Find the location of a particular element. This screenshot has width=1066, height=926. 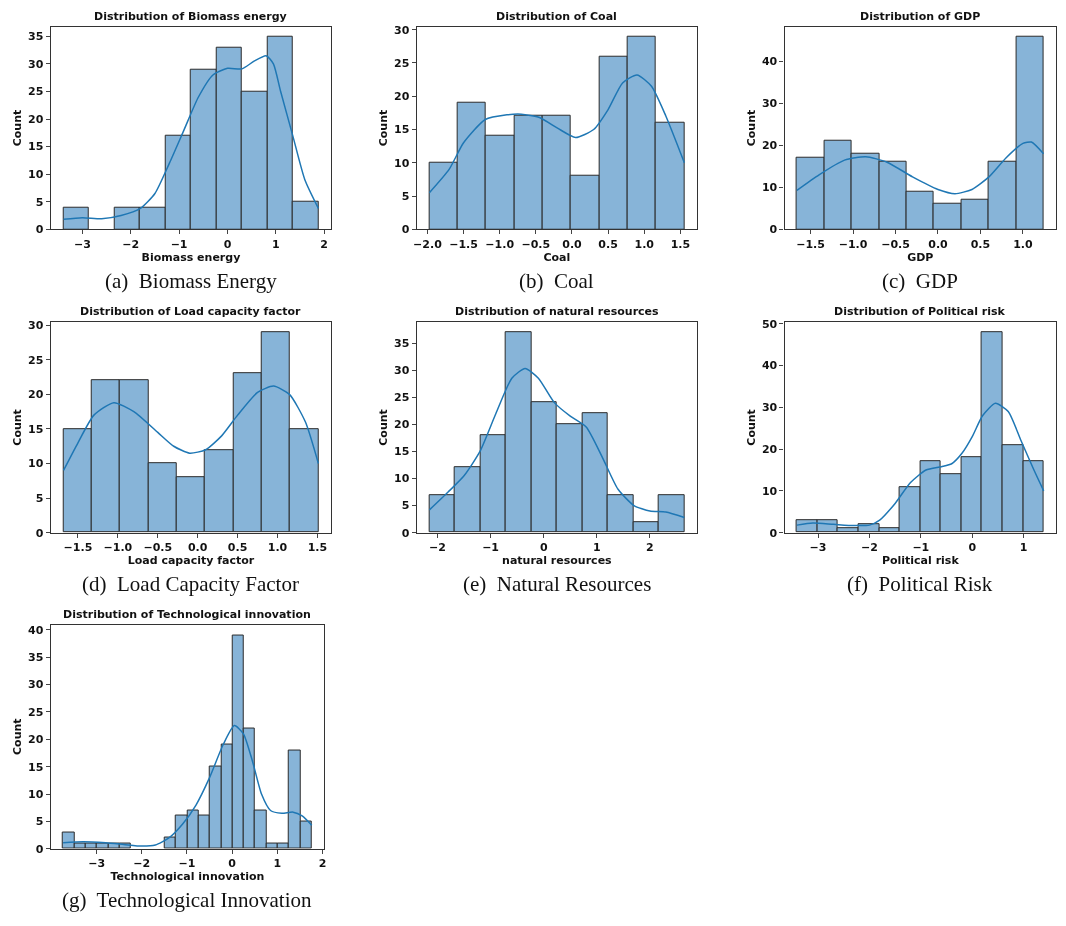

text: (d) Load Capacity Factor is located at coordinates (190, 584).